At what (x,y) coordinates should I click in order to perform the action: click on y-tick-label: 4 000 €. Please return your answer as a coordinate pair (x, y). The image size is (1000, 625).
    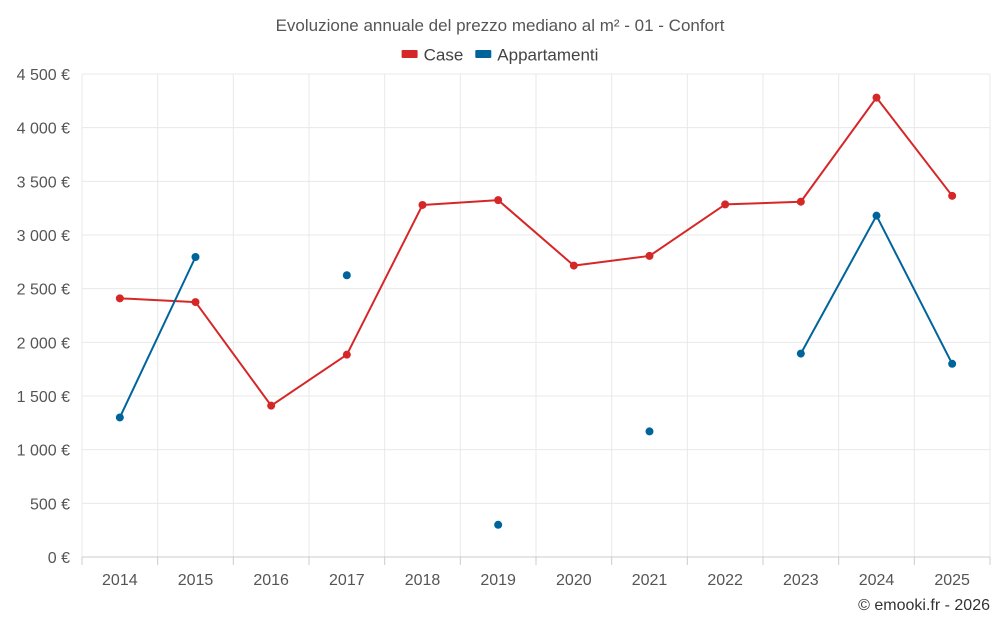
    Looking at the image, I should click on (43, 129).